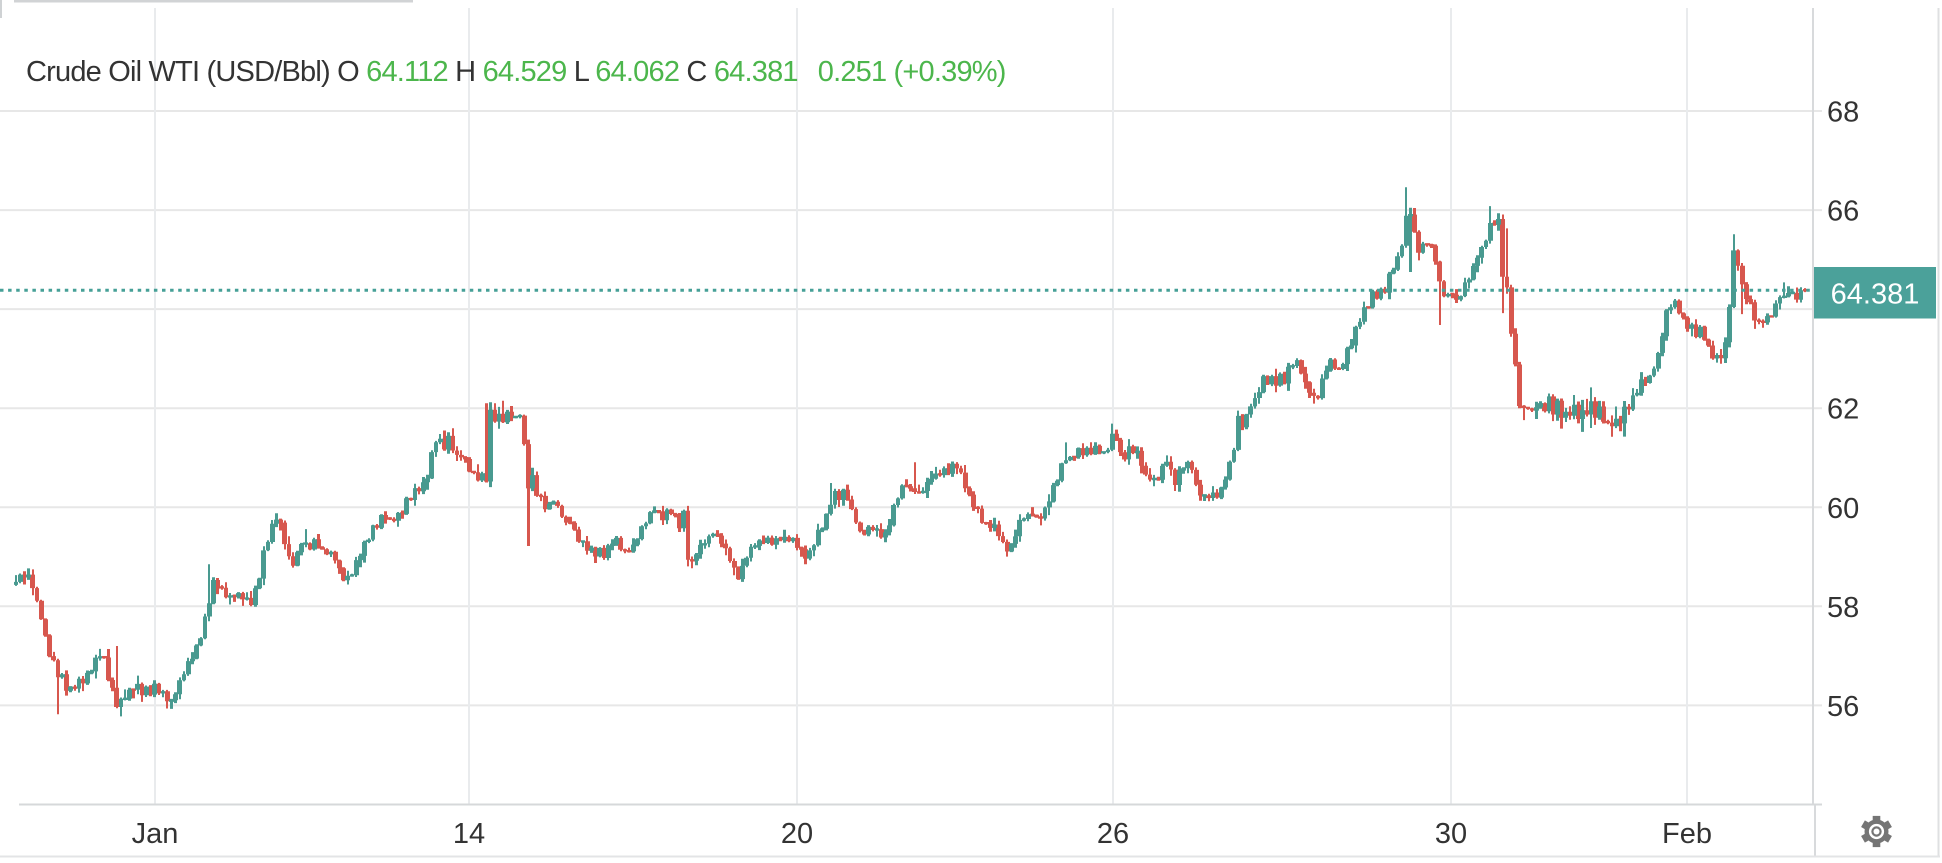 Image resolution: width=1942 pixels, height=863 pixels. What do you see at coordinates (1843, 509) in the screenshot?
I see `svg-text: 60` at bounding box center [1843, 509].